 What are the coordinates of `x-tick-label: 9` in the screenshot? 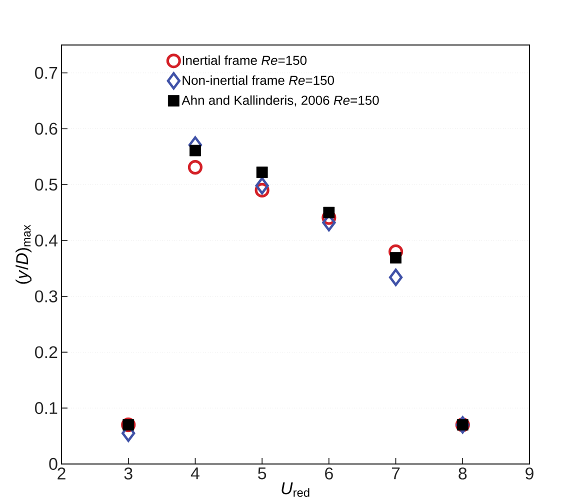 It's located at (530, 473).